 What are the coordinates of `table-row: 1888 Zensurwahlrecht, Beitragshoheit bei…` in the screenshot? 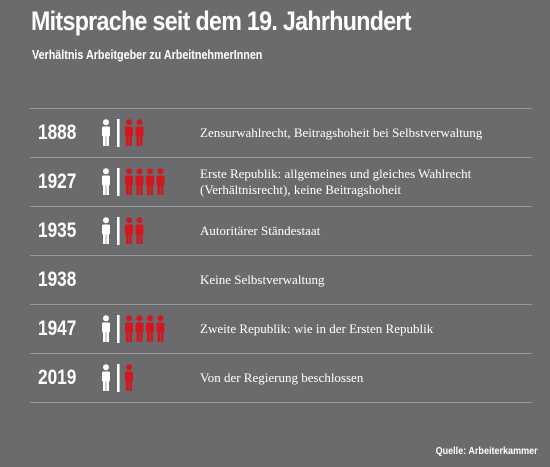 It's located at (281, 132).